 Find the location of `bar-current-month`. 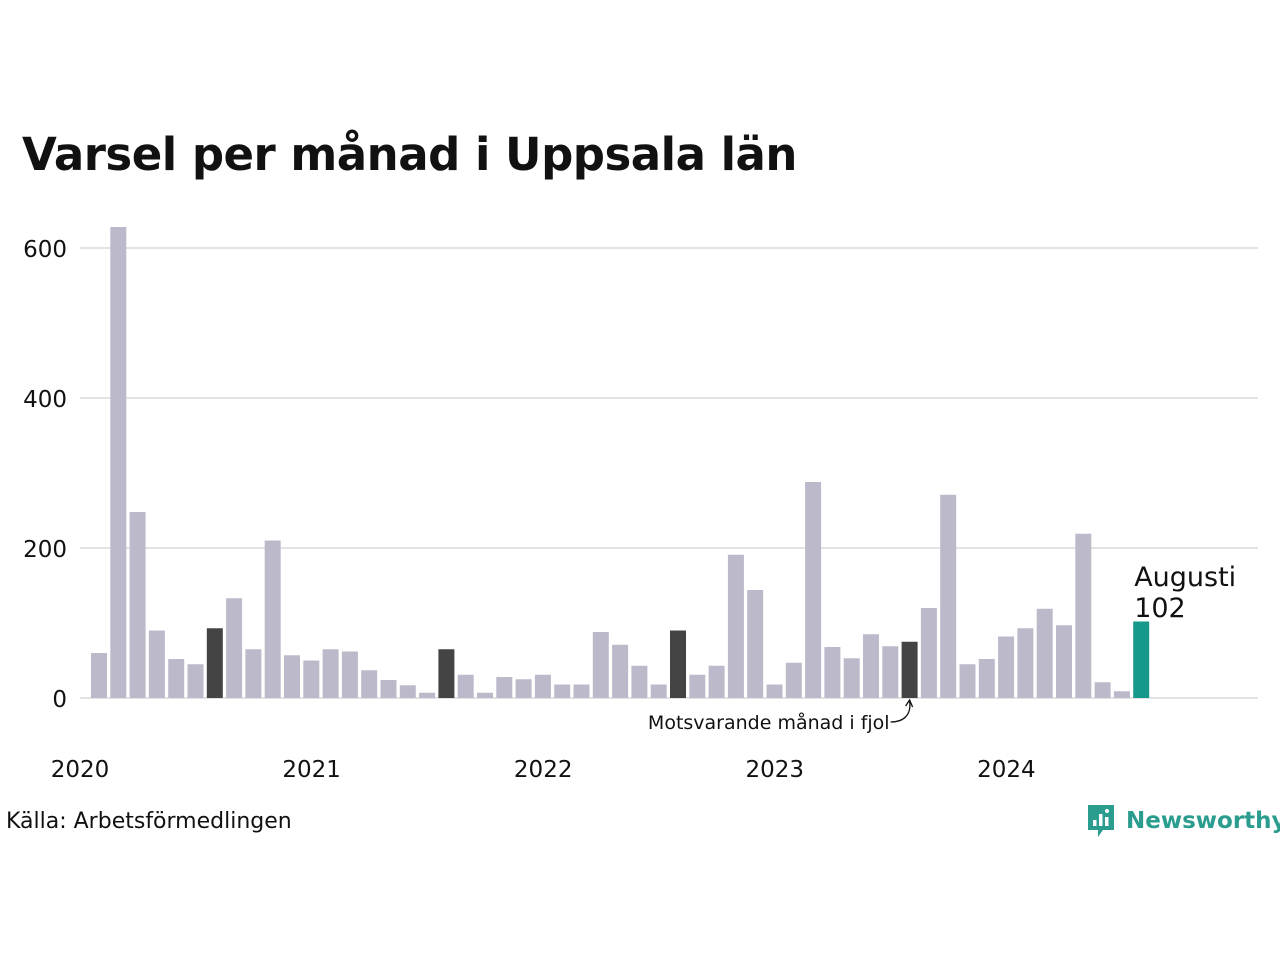

bar-current-month is located at coordinates (1141, 659).